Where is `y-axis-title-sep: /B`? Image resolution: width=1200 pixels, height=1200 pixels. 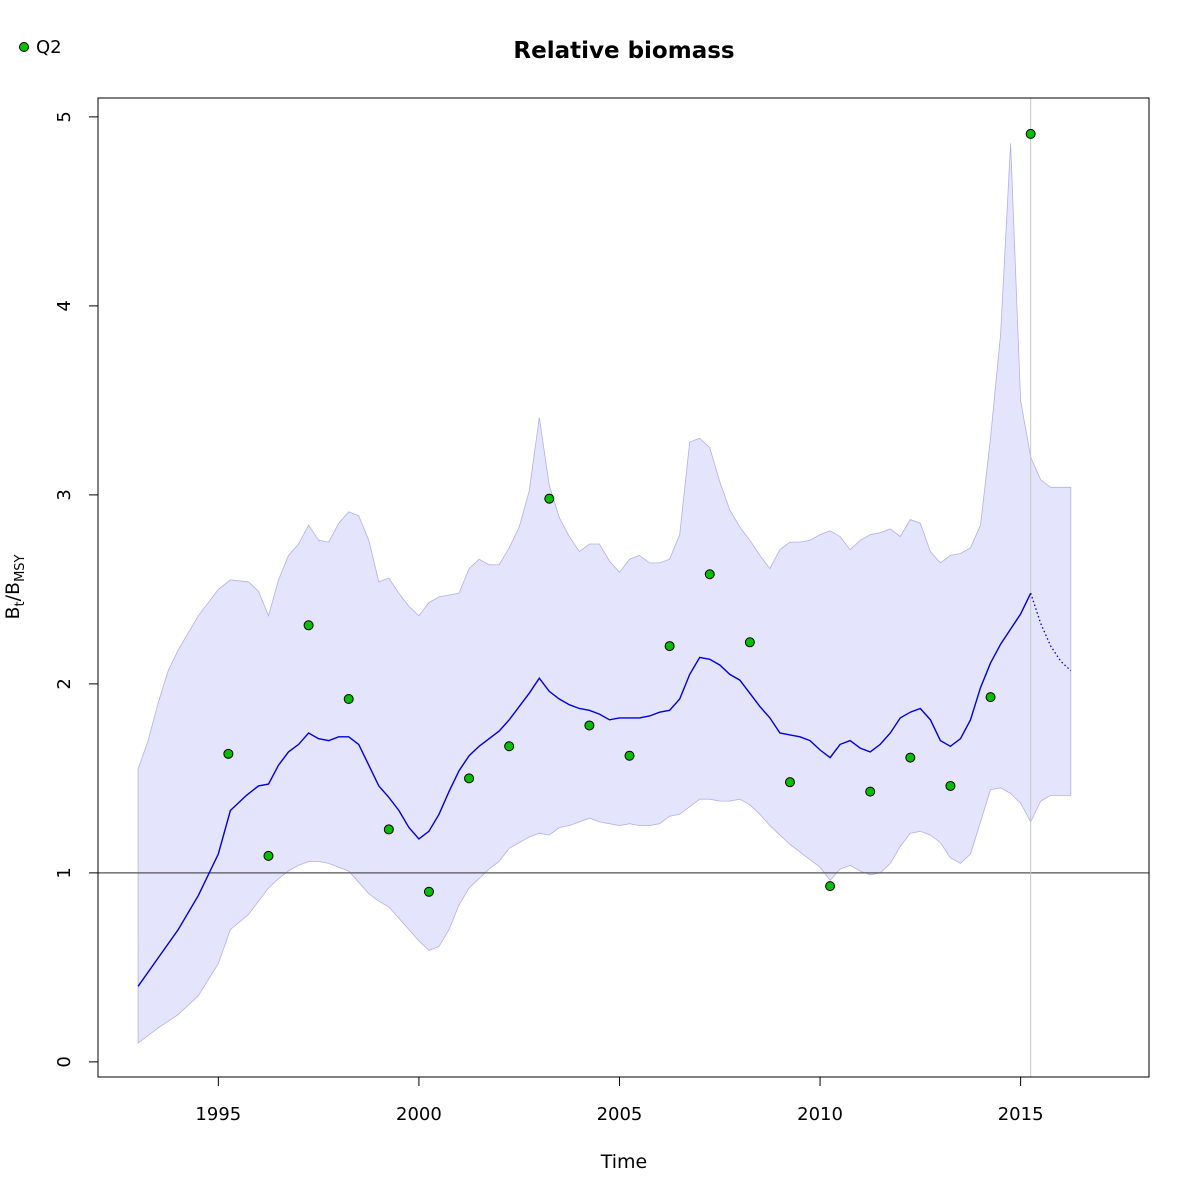
y-axis-title-sep: /B is located at coordinates (13, 591).